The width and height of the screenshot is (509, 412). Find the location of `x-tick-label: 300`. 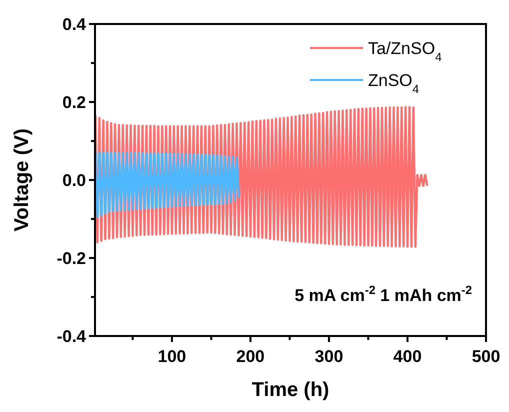

x-tick-label: 300 is located at coordinates (329, 356).